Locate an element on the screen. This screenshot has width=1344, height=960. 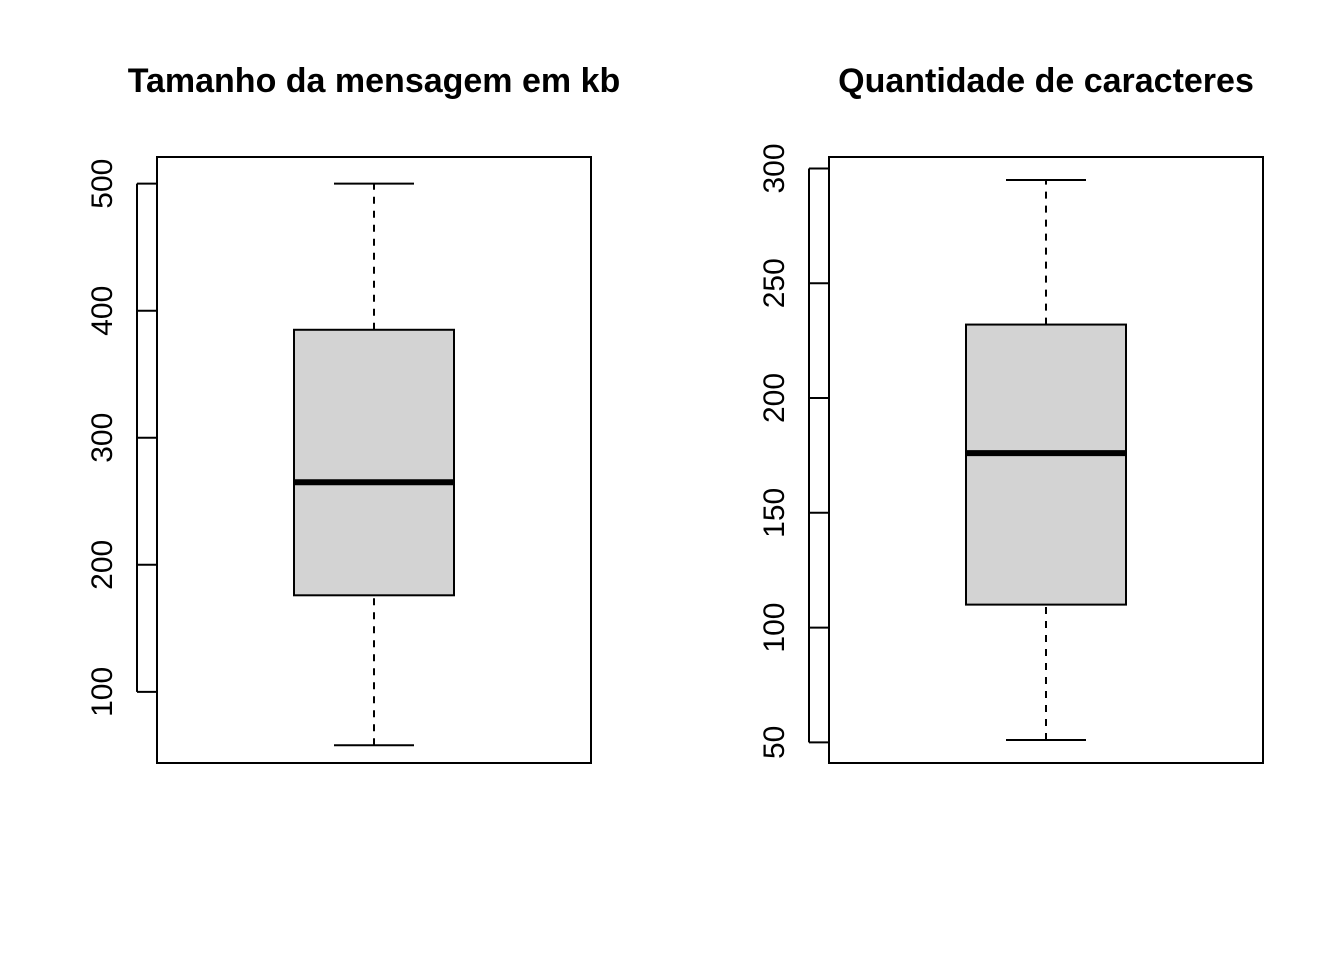
chart-title: Quantidade de caracteres is located at coordinates (1046, 81).